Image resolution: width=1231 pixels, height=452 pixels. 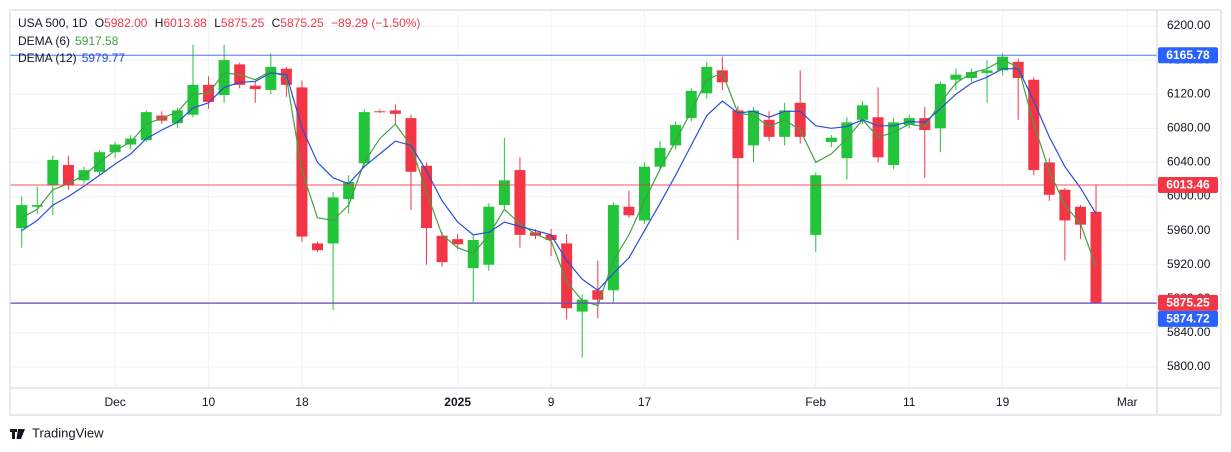 What do you see at coordinates (44, 41) in the screenshot?
I see `legend-name: DEMA (6)` at bounding box center [44, 41].